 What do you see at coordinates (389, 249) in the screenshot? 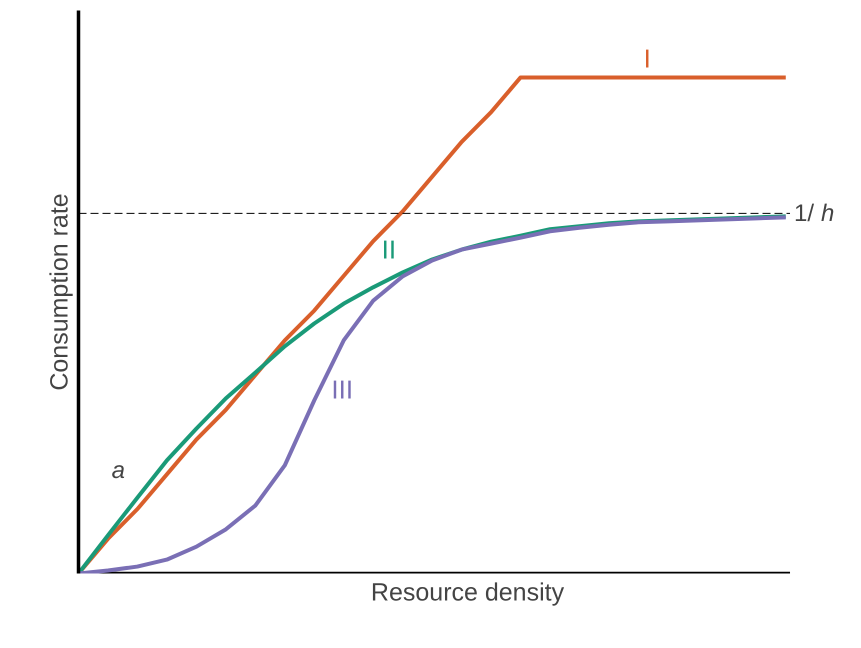
I see `series-label: II` at bounding box center [389, 249].